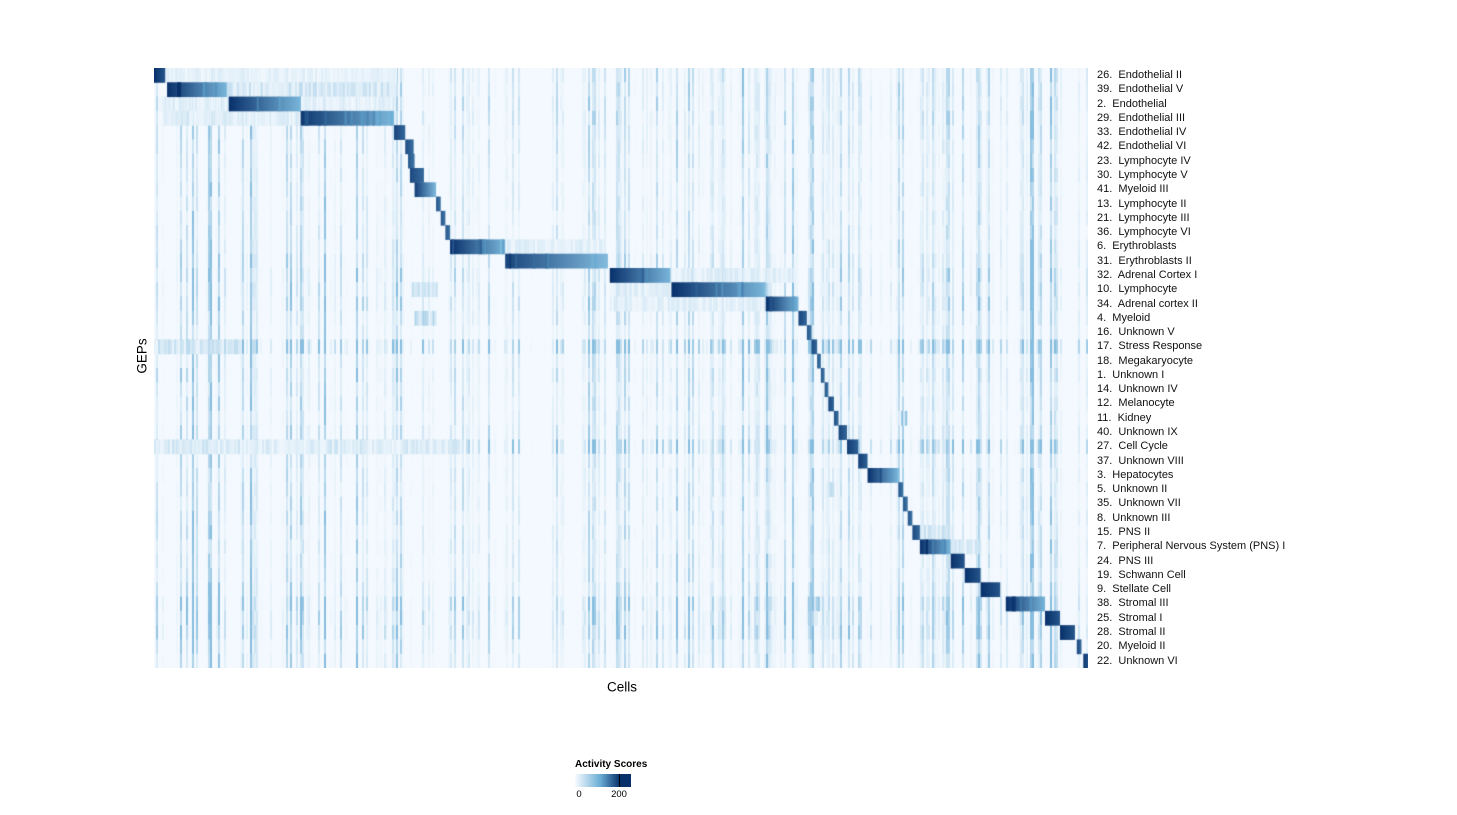  Describe the element at coordinates (1144, 260) in the screenshot. I see `gep-row-label: 31. Erythroblasts II` at that location.